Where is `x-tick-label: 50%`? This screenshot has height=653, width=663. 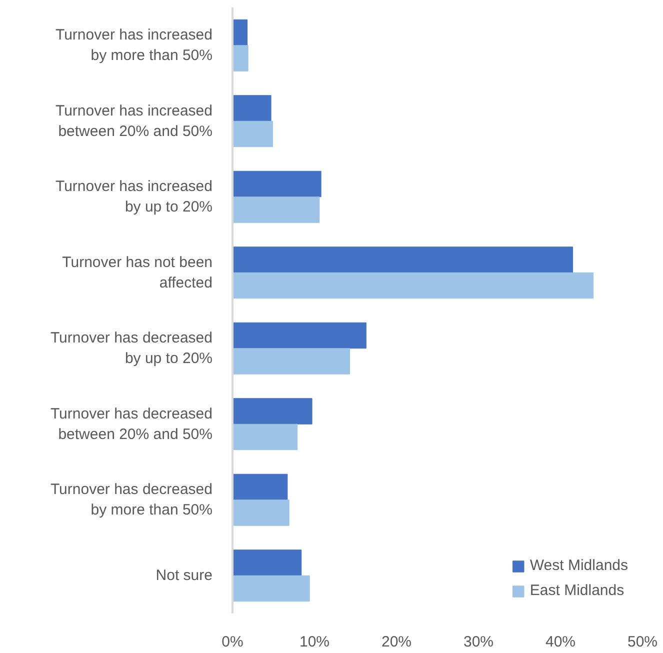
x-tick-label: 50% is located at coordinates (642, 642).